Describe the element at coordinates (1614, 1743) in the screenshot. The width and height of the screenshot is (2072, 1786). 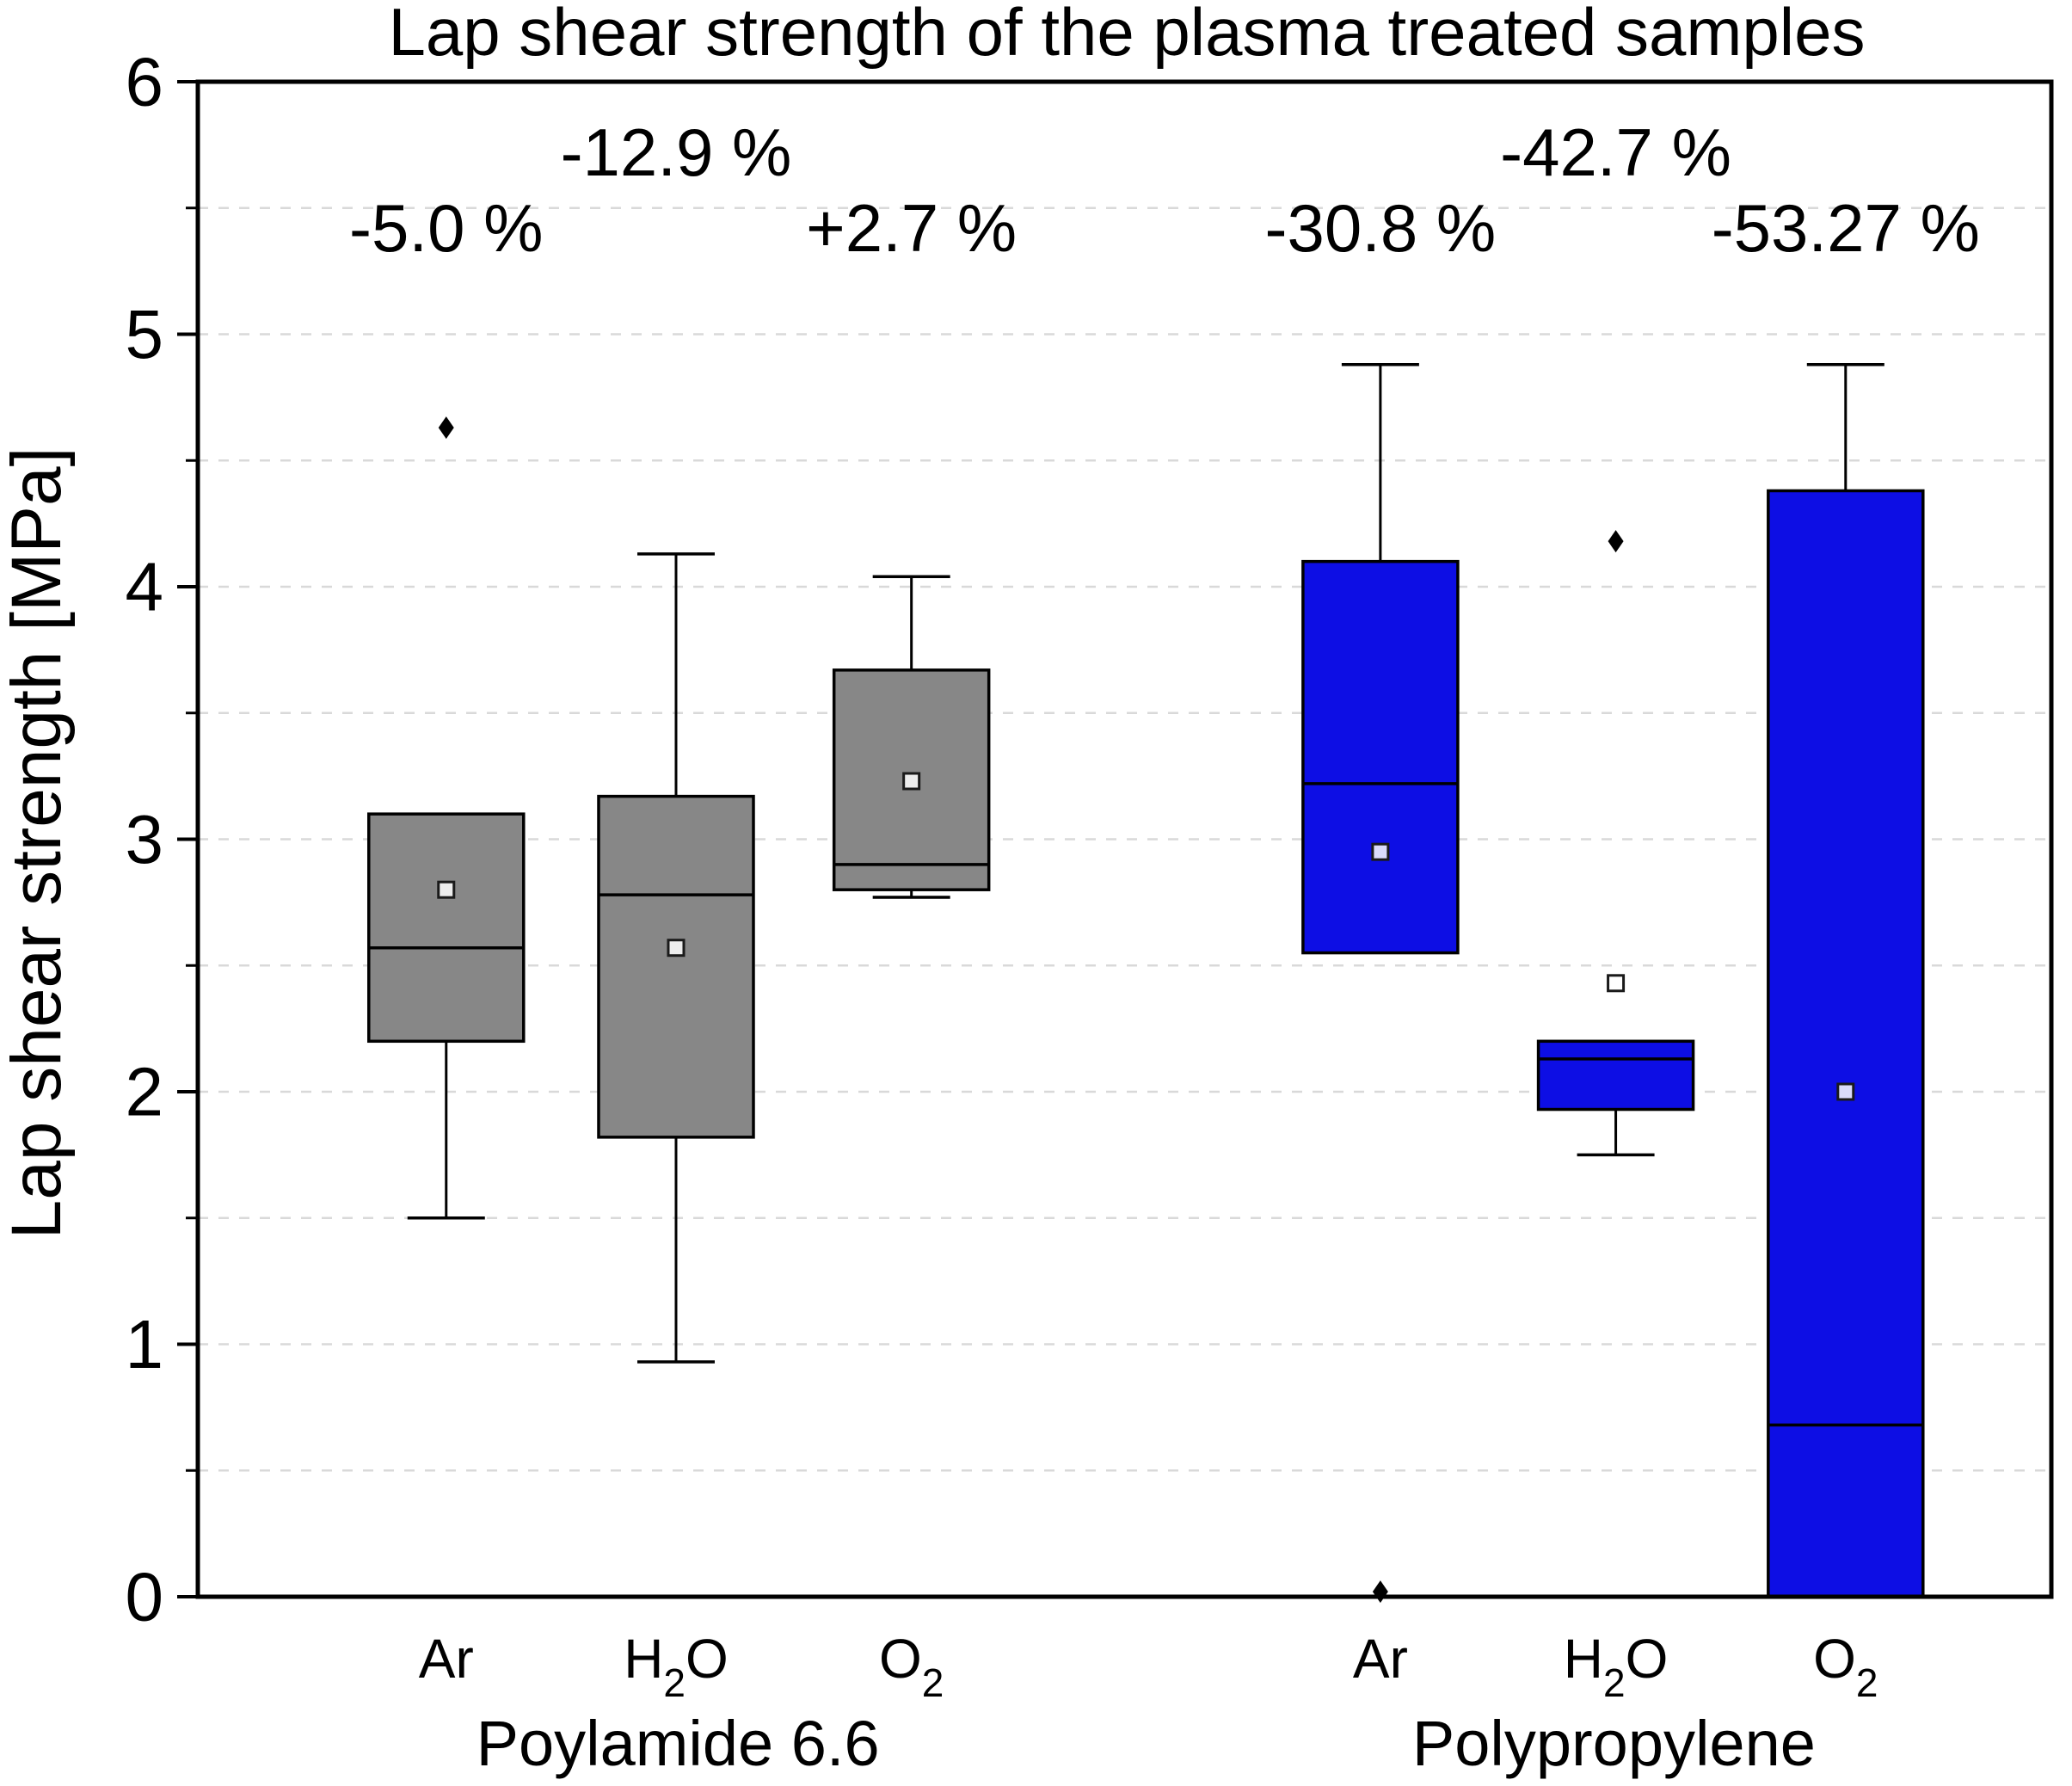
I see `group-label: Polypropylene` at that location.